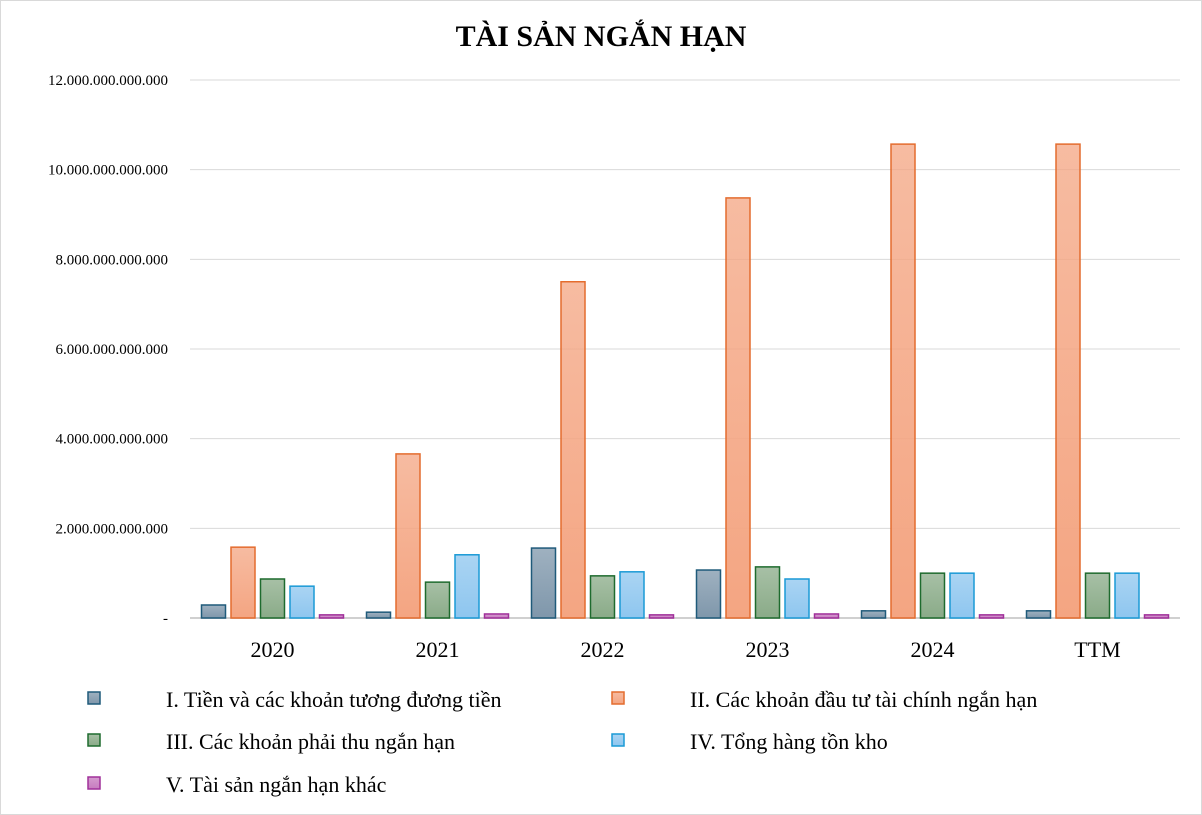 The width and height of the screenshot is (1202, 815). I want to click on legend-label: III. Các khoản phải thu ngắn hạn, so click(310, 741).